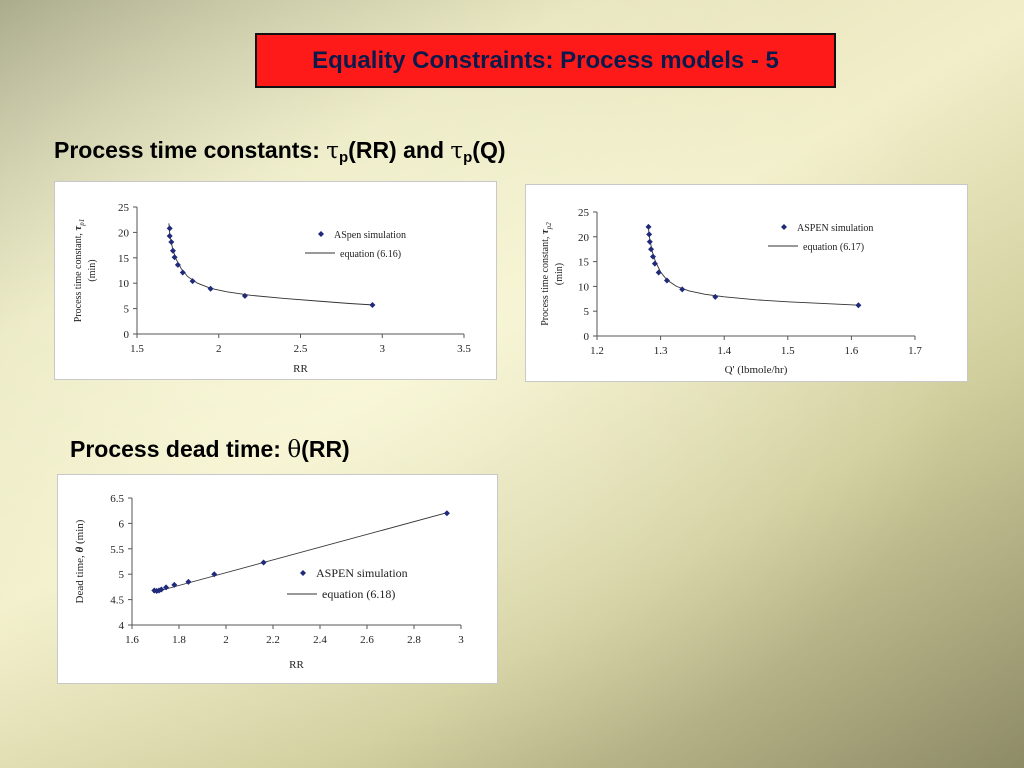 The width and height of the screenshot is (1024, 768). I want to click on x-tick-label: 1.5, so click(137, 349).